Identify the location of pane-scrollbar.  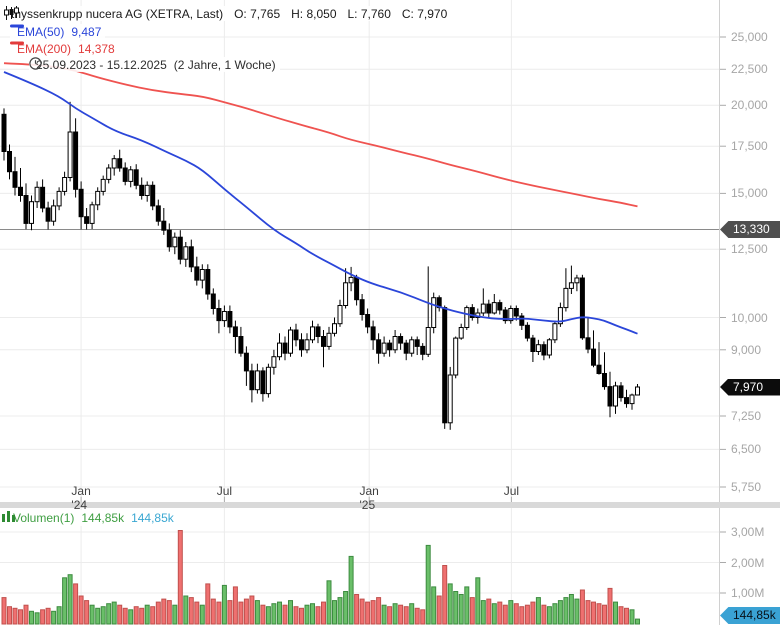
(390, 505).